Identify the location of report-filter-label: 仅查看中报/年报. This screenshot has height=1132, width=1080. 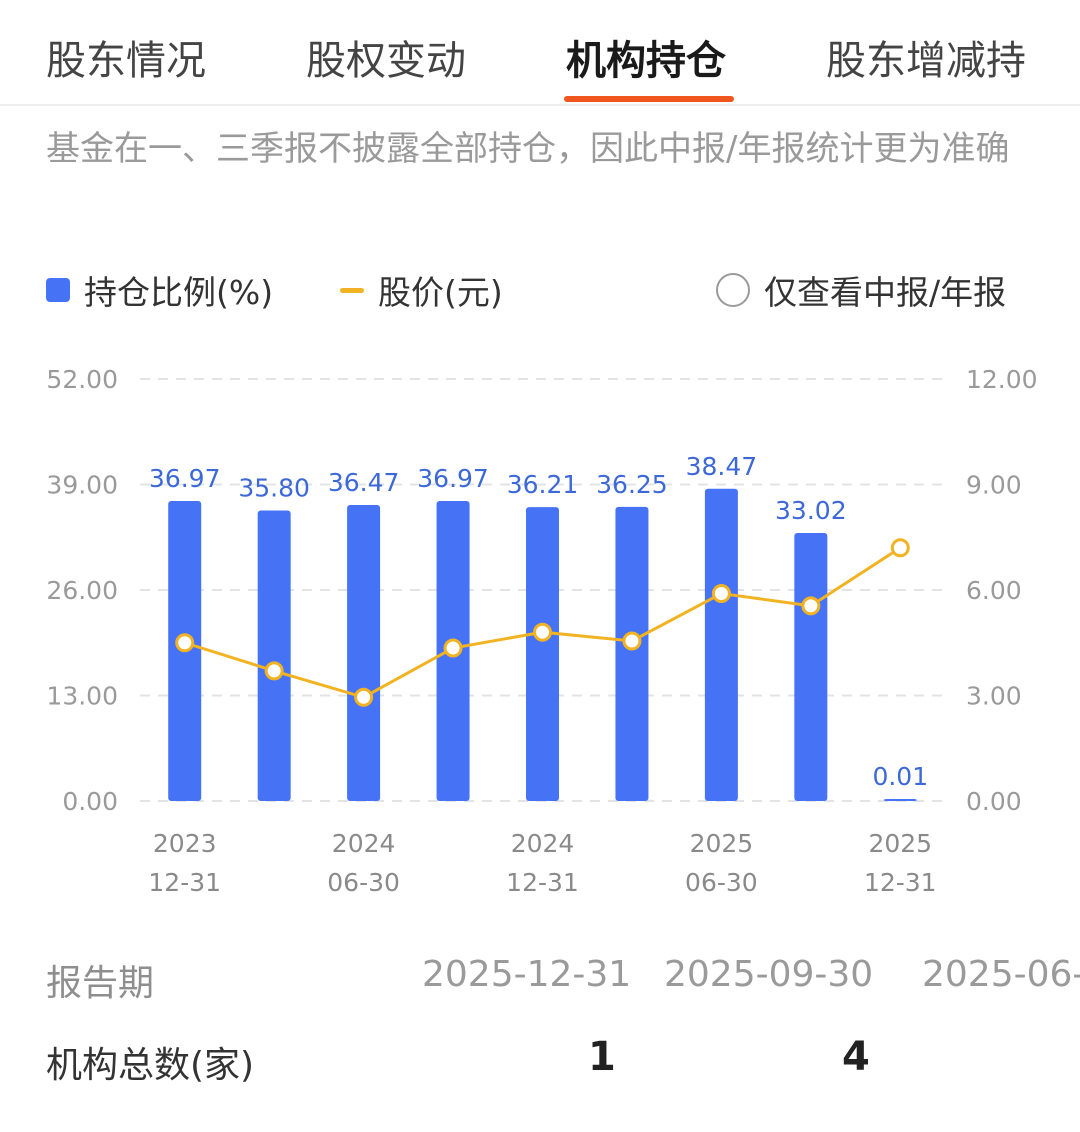
(885, 292).